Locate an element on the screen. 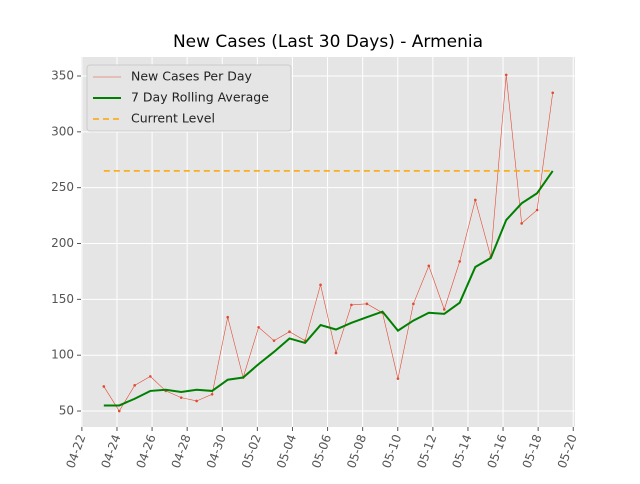 The height and width of the screenshot is (484, 640). legend-label: 7 Day Rolling Average is located at coordinates (200, 97).